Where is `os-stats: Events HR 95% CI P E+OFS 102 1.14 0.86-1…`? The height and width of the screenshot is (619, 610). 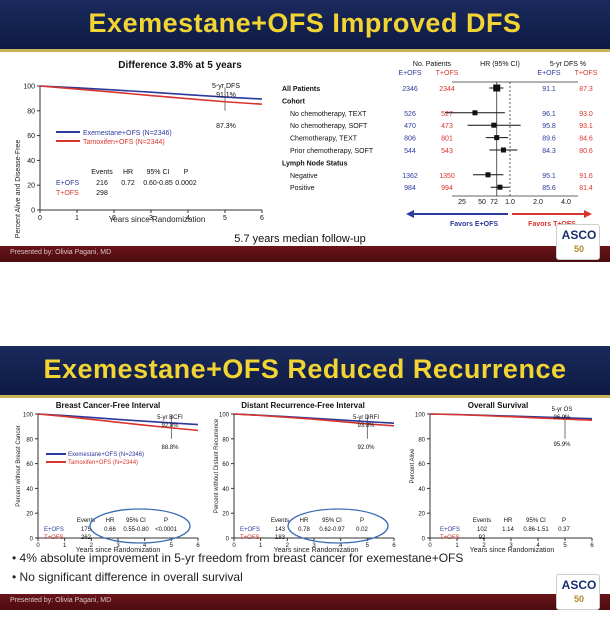
os-stats: Events HR 95% CI P E+OFS 102 1.14 0.86-1… is located at coordinates (505, 529).